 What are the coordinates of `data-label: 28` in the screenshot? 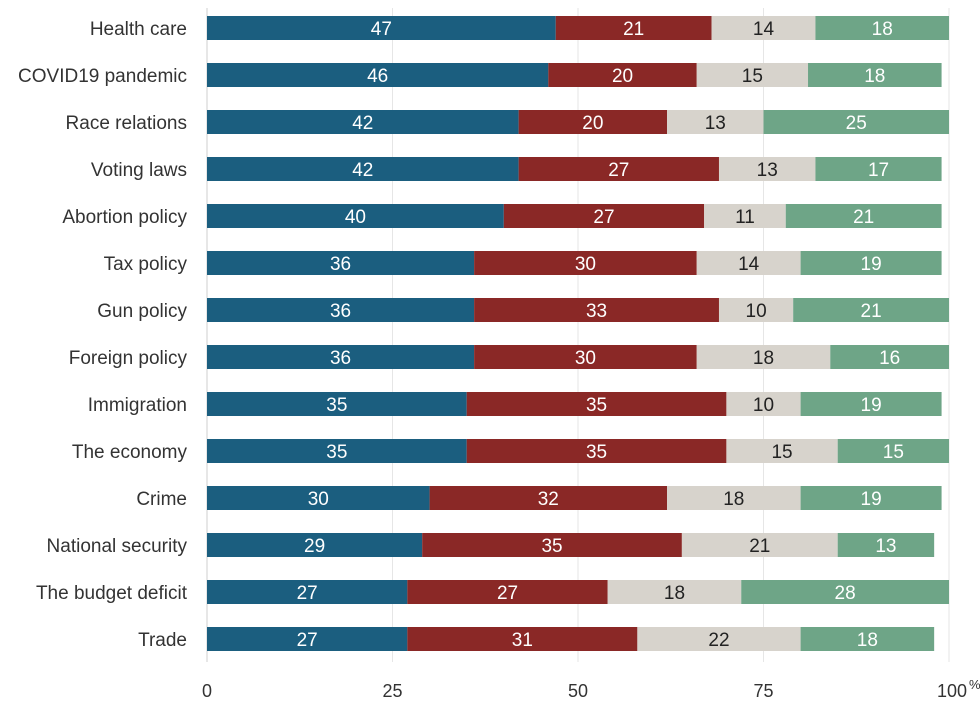 It's located at (845, 593).